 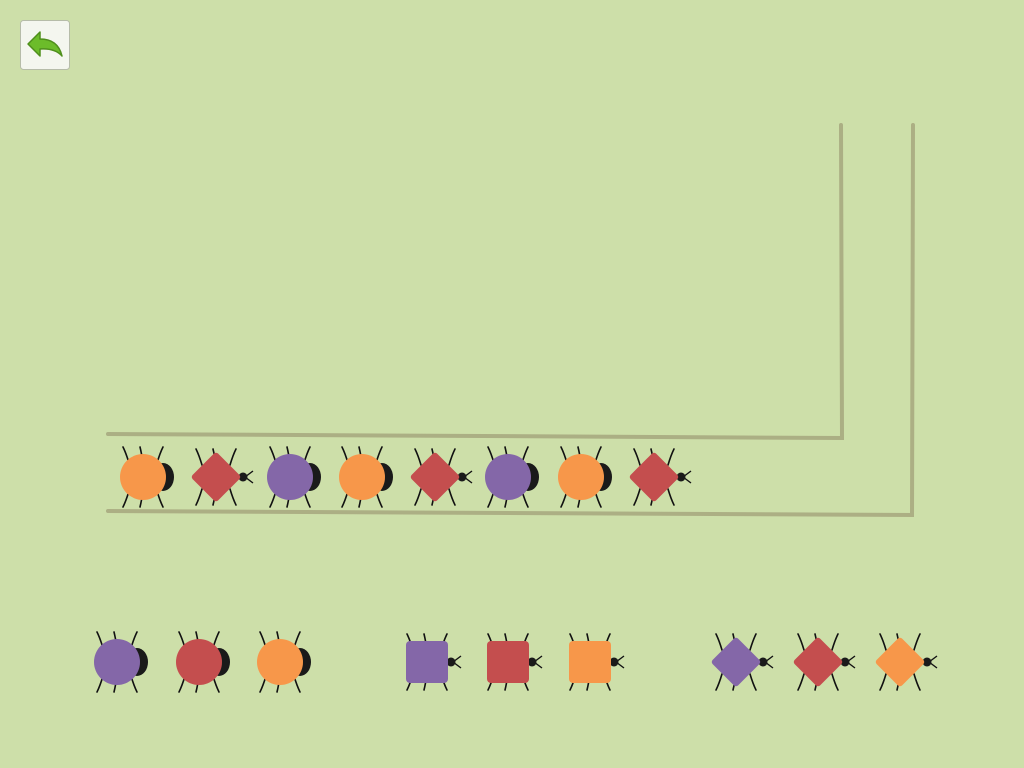 I want to click on back-button, so click(x=45, y=45).